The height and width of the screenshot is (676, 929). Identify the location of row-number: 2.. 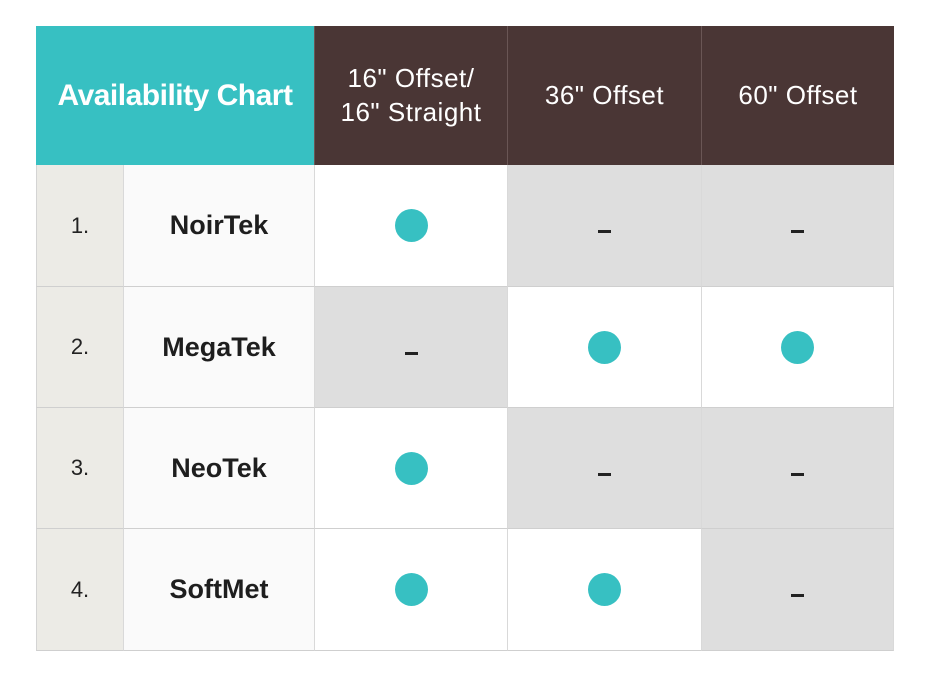
(79, 347).